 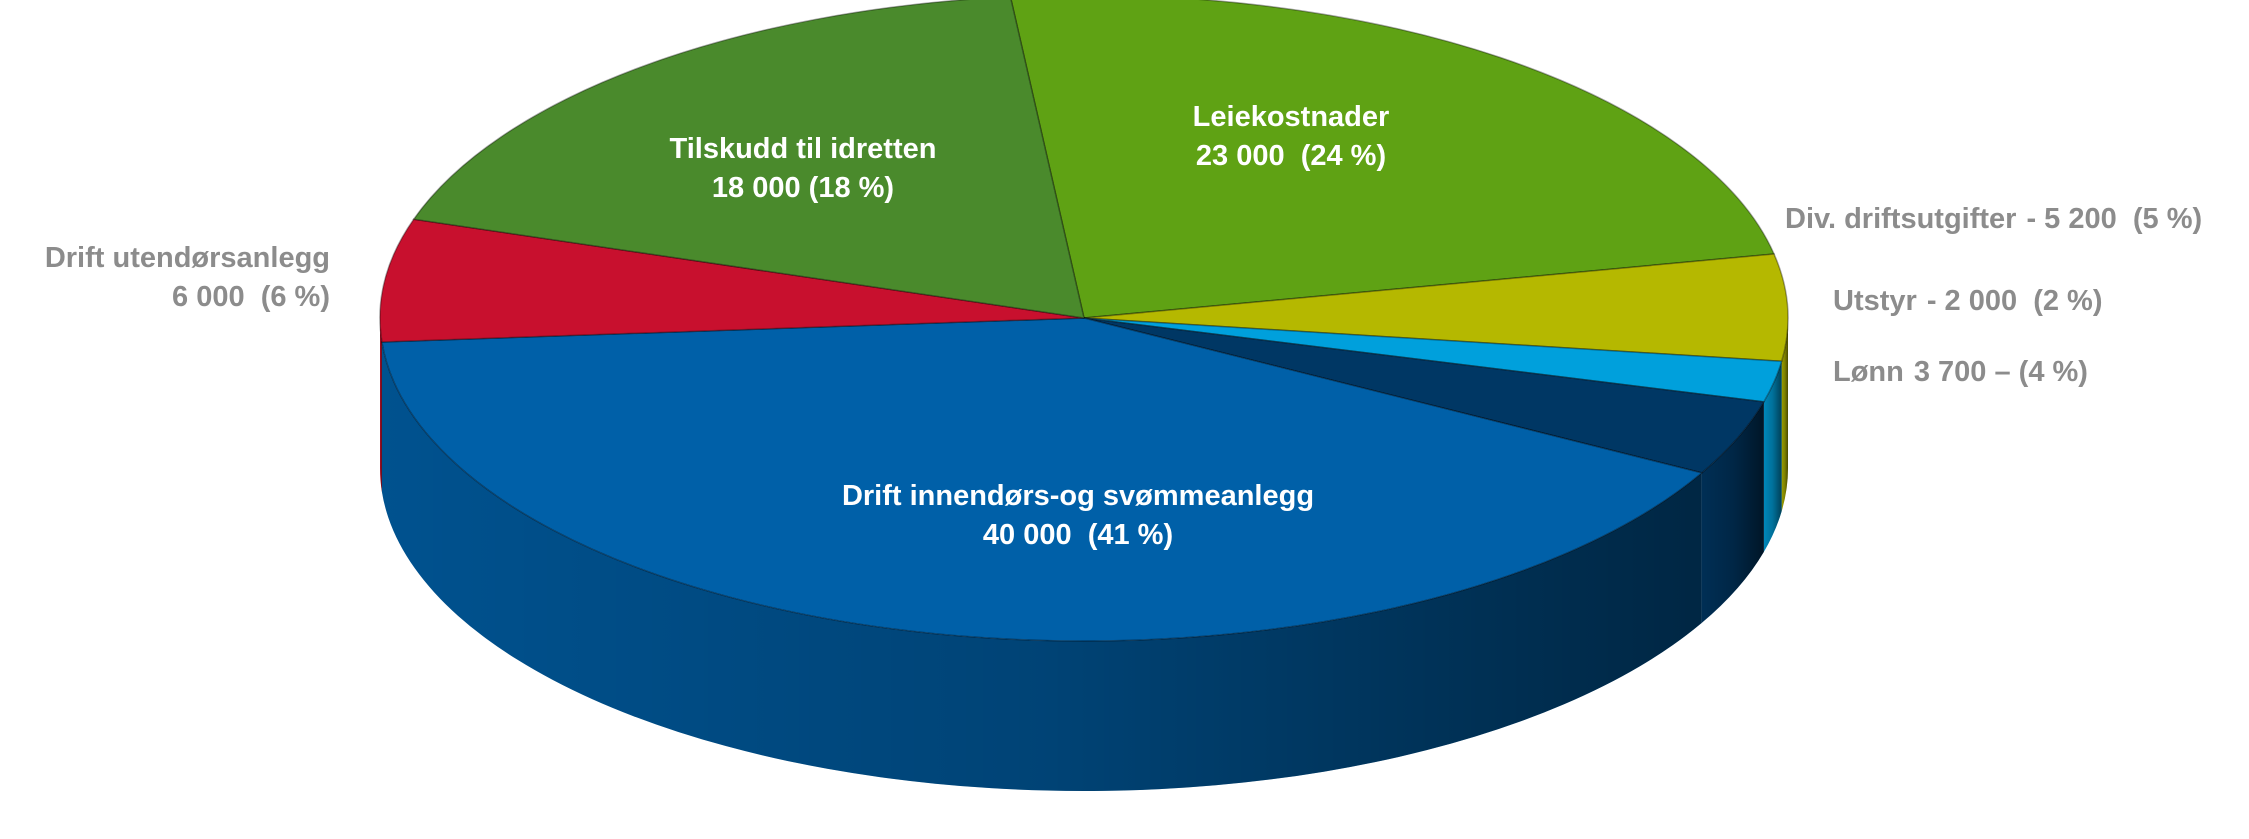 I want to click on value-label: 23 000 (24 %), so click(x=1291, y=156).